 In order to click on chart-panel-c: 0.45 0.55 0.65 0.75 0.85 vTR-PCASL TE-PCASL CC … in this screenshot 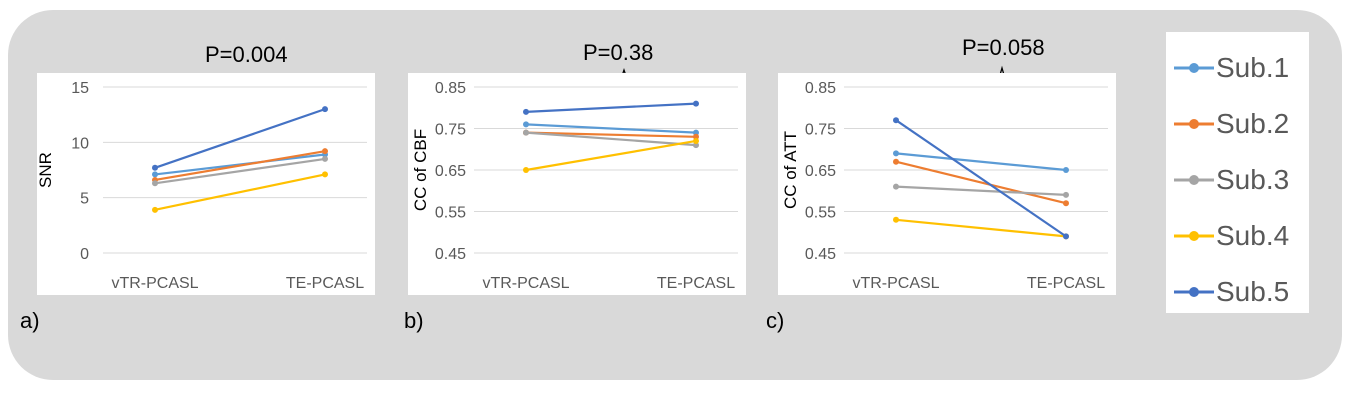, I will do `click(947, 184)`.